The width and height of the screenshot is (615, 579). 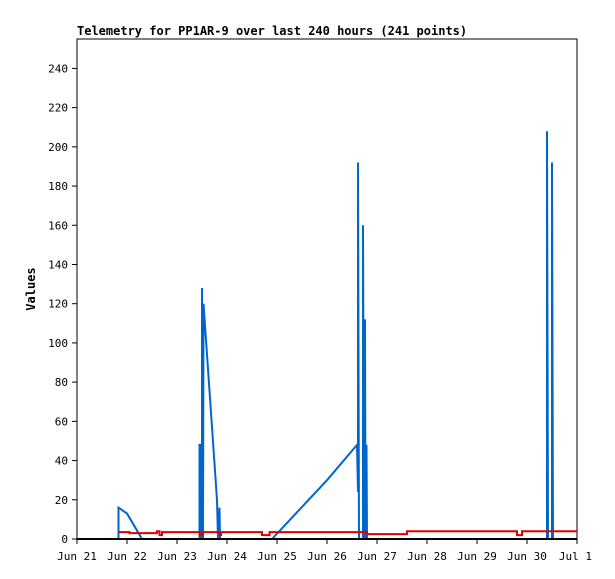 I want to click on x-tick-label: Jun 26, so click(x=327, y=556).